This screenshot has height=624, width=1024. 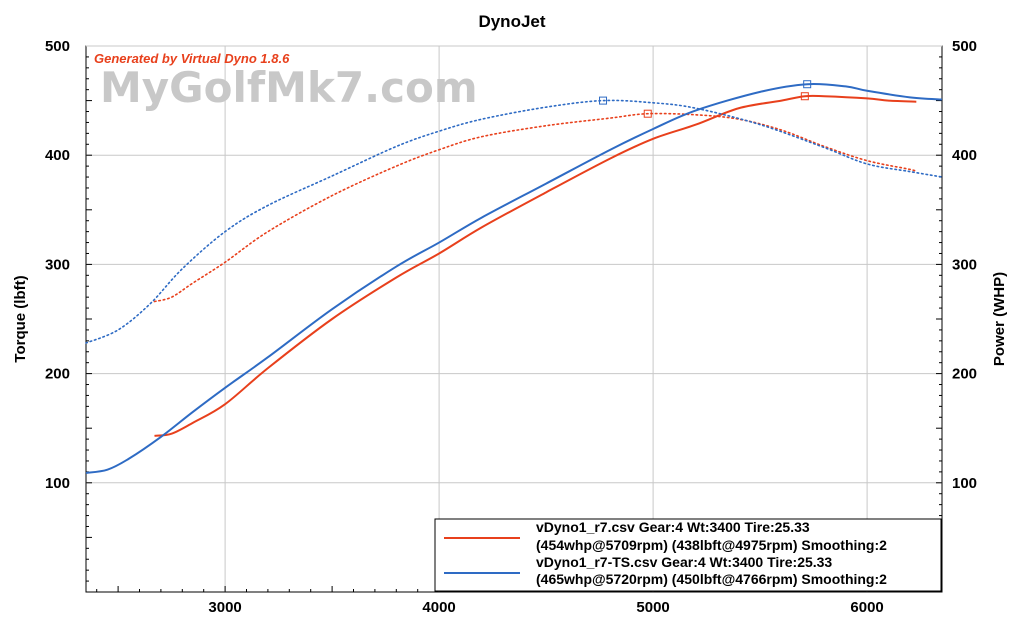 What do you see at coordinates (964, 264) in the screenshot?
I see `y-right-tick-label: 300` at bounding box center [964, 264].